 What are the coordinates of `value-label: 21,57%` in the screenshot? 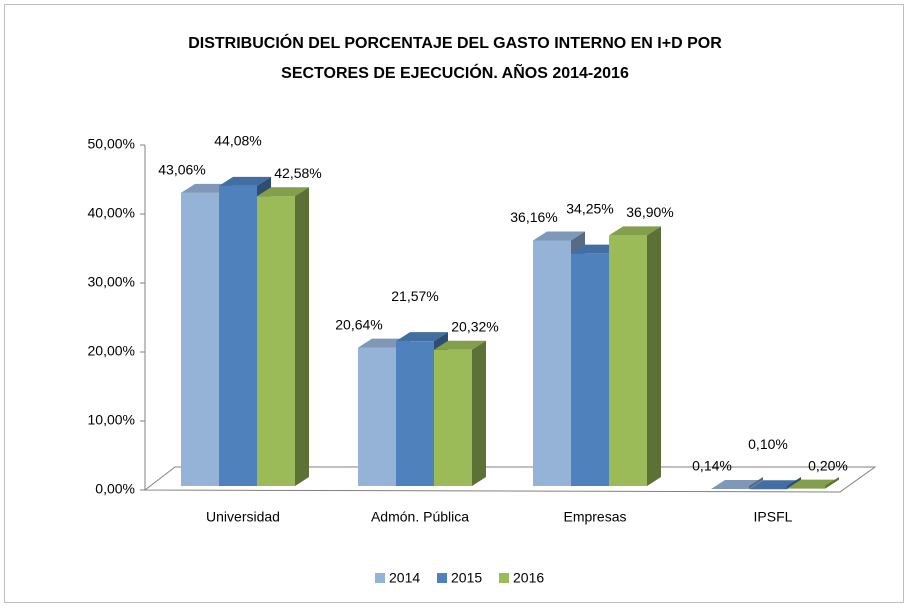 It's located at (414, 296).